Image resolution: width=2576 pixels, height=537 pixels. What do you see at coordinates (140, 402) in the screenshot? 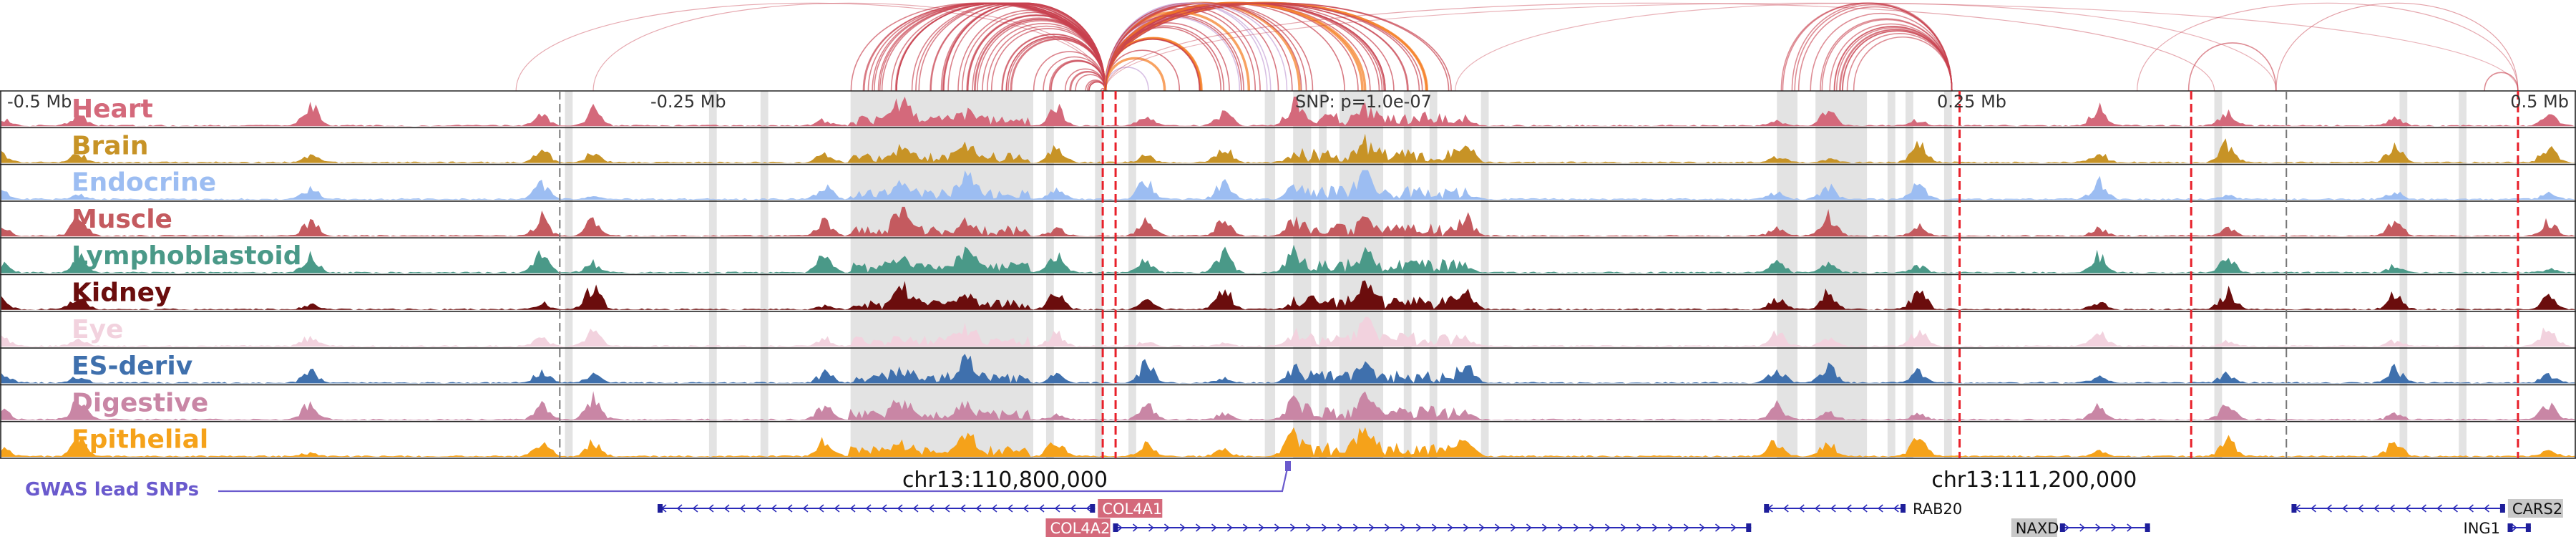
I see `track-label-digestive: Digestive` at bounding box center [140, 402].